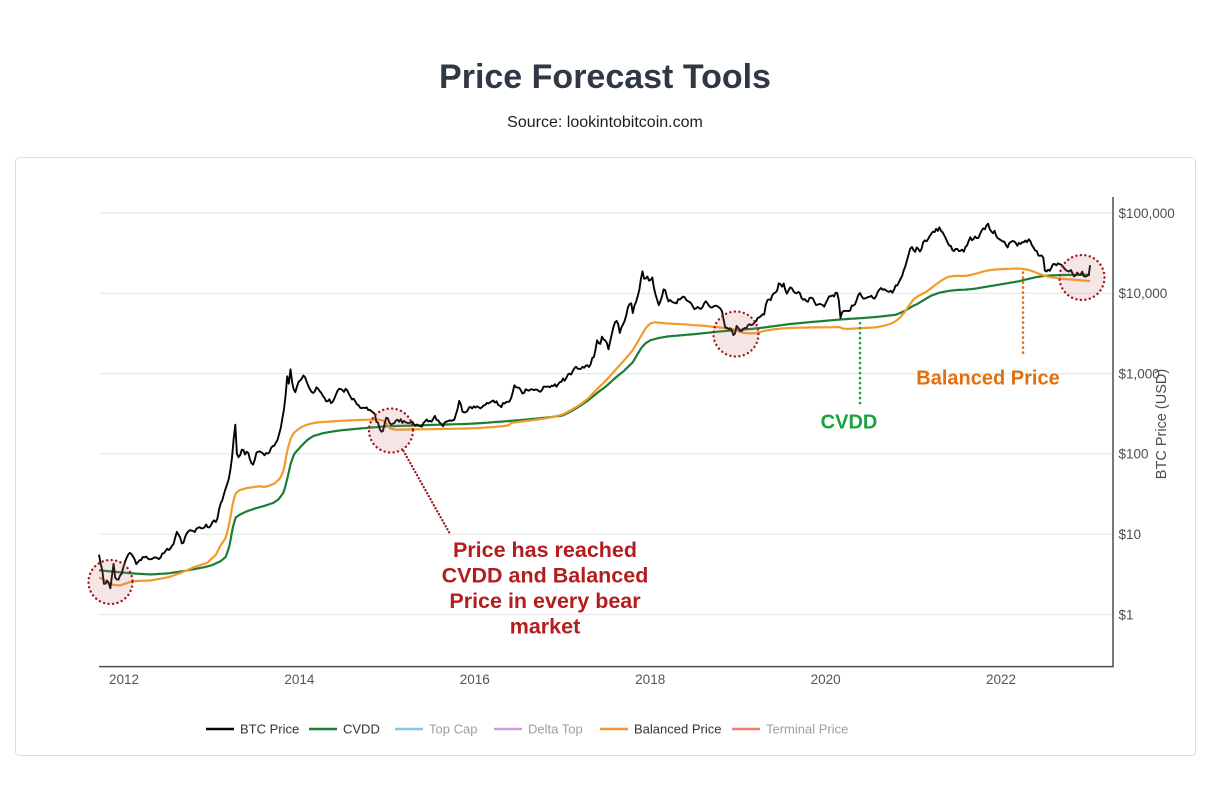 The height and width of the screenshot is (802, 1212). Describe the element at coordinates (1130, 534) in the screenshot. I see `svg-text: $10` at that location.